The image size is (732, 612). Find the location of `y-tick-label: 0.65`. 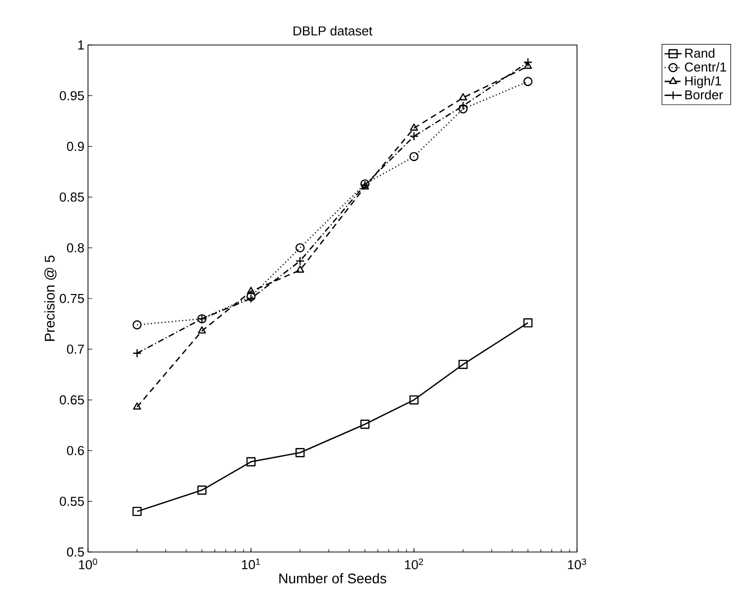

y-tick-label: 0.65 is located at coordinates (72, 399).